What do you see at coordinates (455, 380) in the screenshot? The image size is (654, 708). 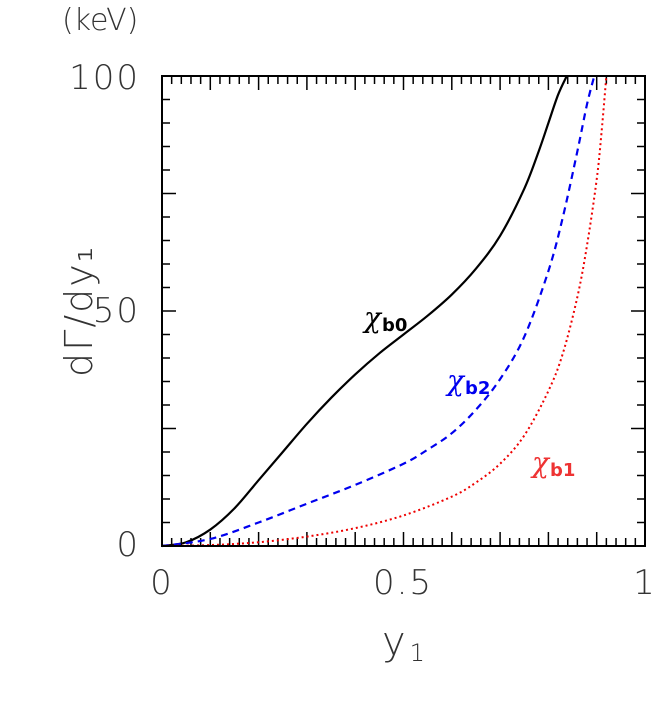 I see `curve-label-b2-main: χ` at bounding box center [455, 380].